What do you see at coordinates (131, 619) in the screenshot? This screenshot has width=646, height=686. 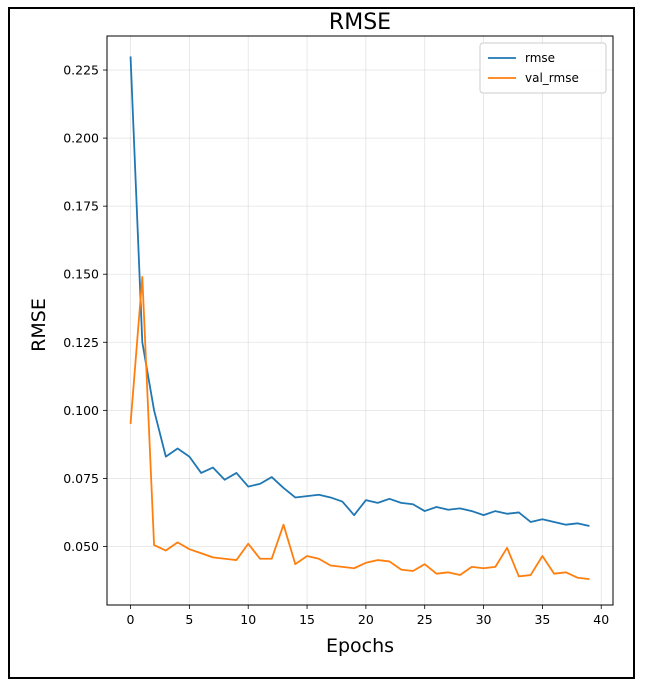 I see `x-tick-label: 0` at bounding box center [131, 619].